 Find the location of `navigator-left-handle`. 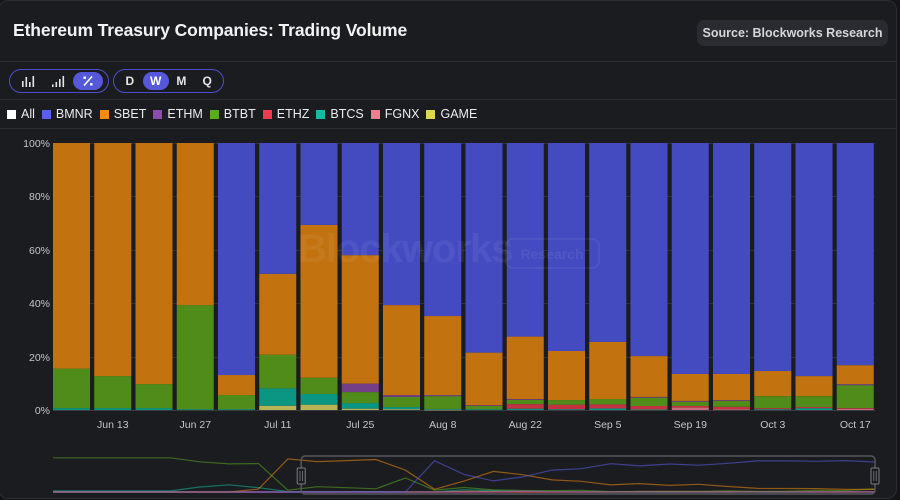

navigator-left-handle is located at coordinates (301, 476).